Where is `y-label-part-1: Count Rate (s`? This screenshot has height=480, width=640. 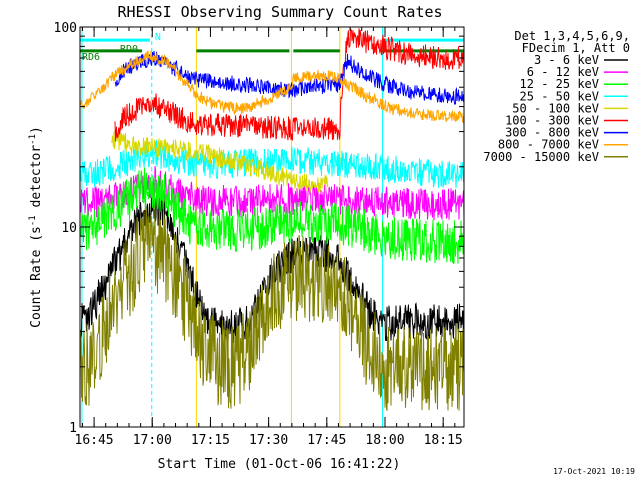
y-label-part-1: Count Rate (s is located at coordinates (36, 277).